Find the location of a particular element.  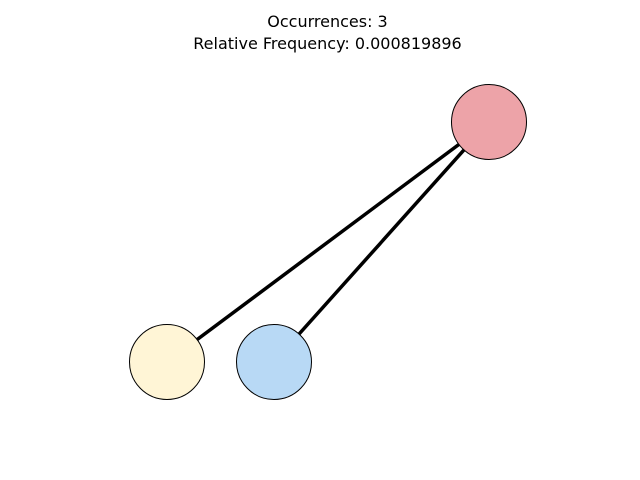

occurrences-label: Occurrences: 3 is located at coordinates (327, 21).